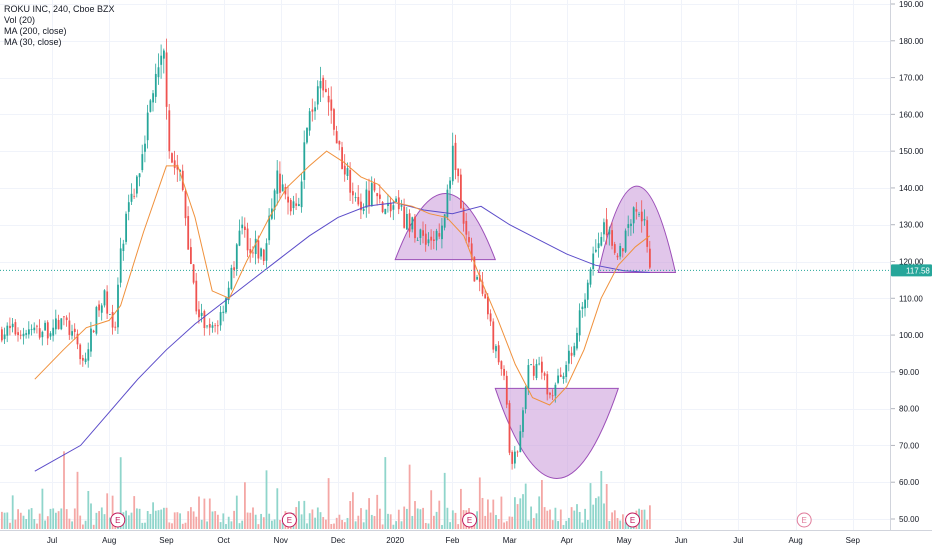 This screenshot has width=932, height=550. What do you see at coordinates (909, 409) in the screenshot?
I see `y-tick-label: 80.00` at bounding box center [909, 409].